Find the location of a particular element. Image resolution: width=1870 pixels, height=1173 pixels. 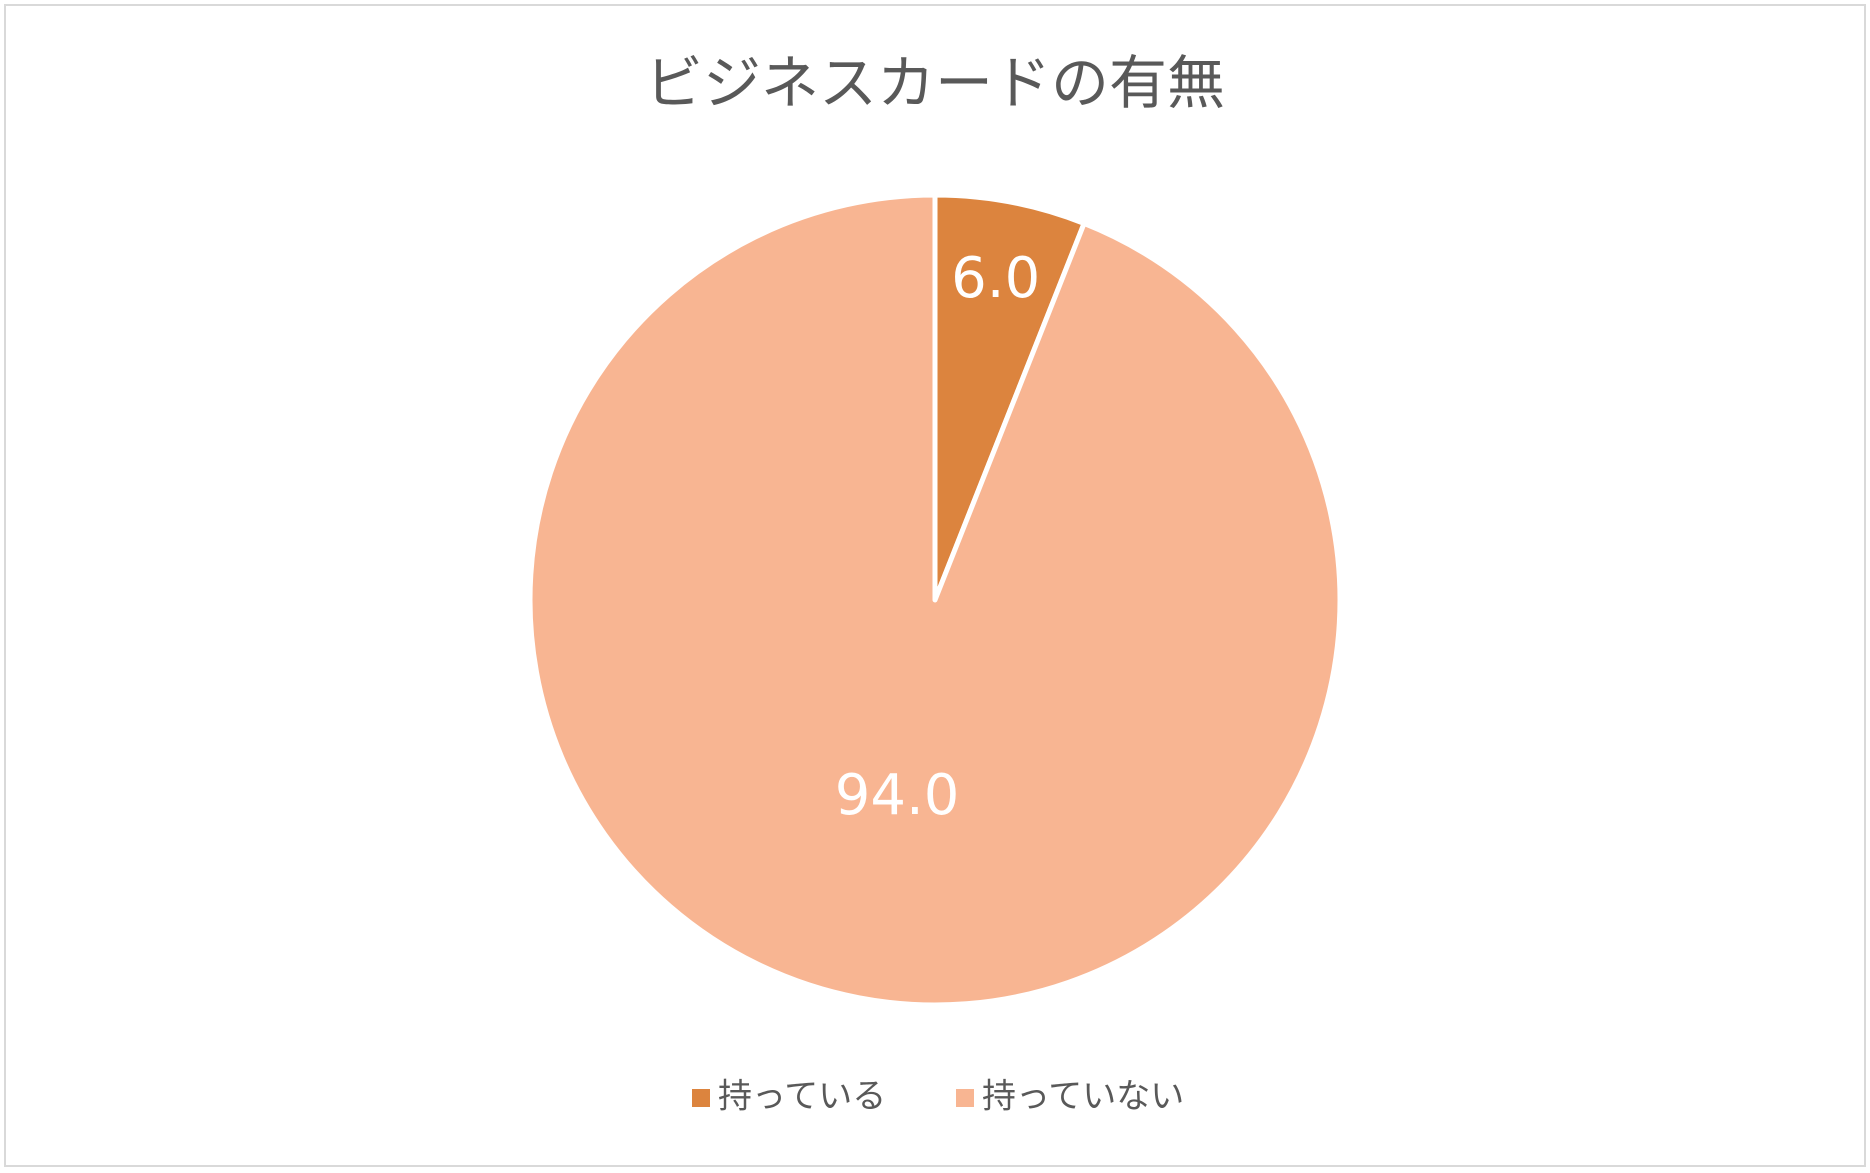

legend-label: 持っている is located at coordinates (802, 1097).